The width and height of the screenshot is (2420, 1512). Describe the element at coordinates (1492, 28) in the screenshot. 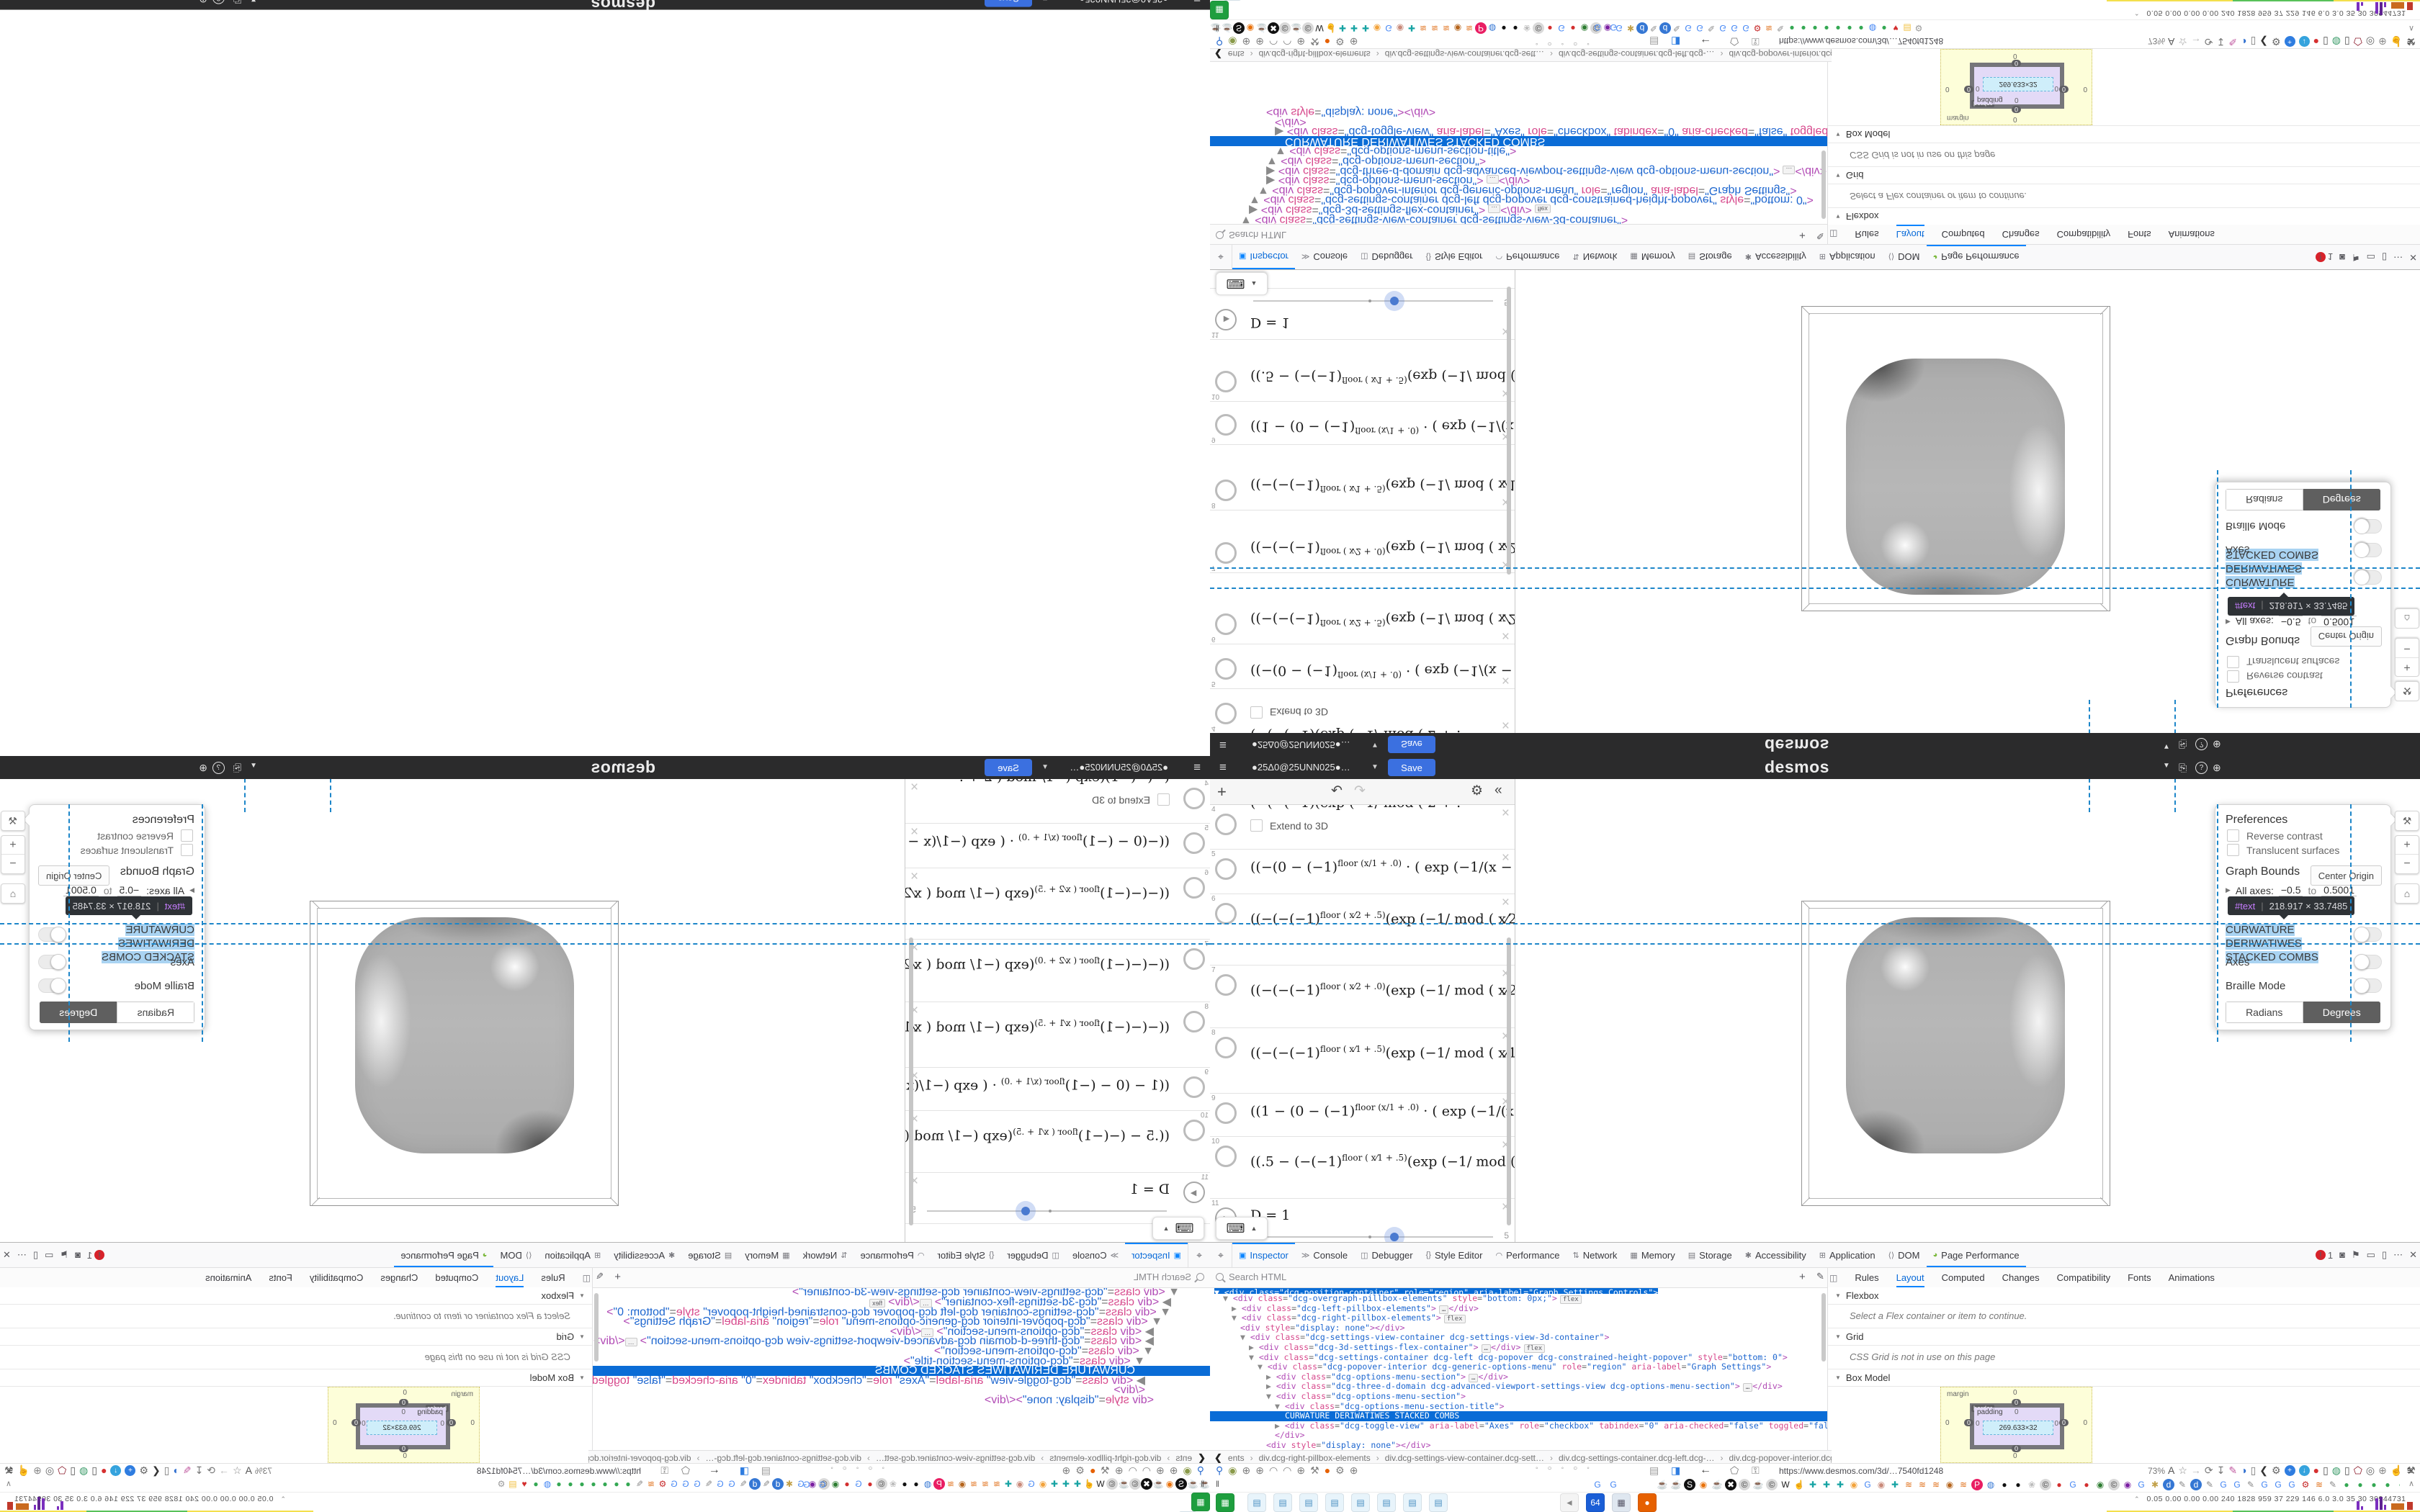

I see `tab-favicon: ◍` at that location.